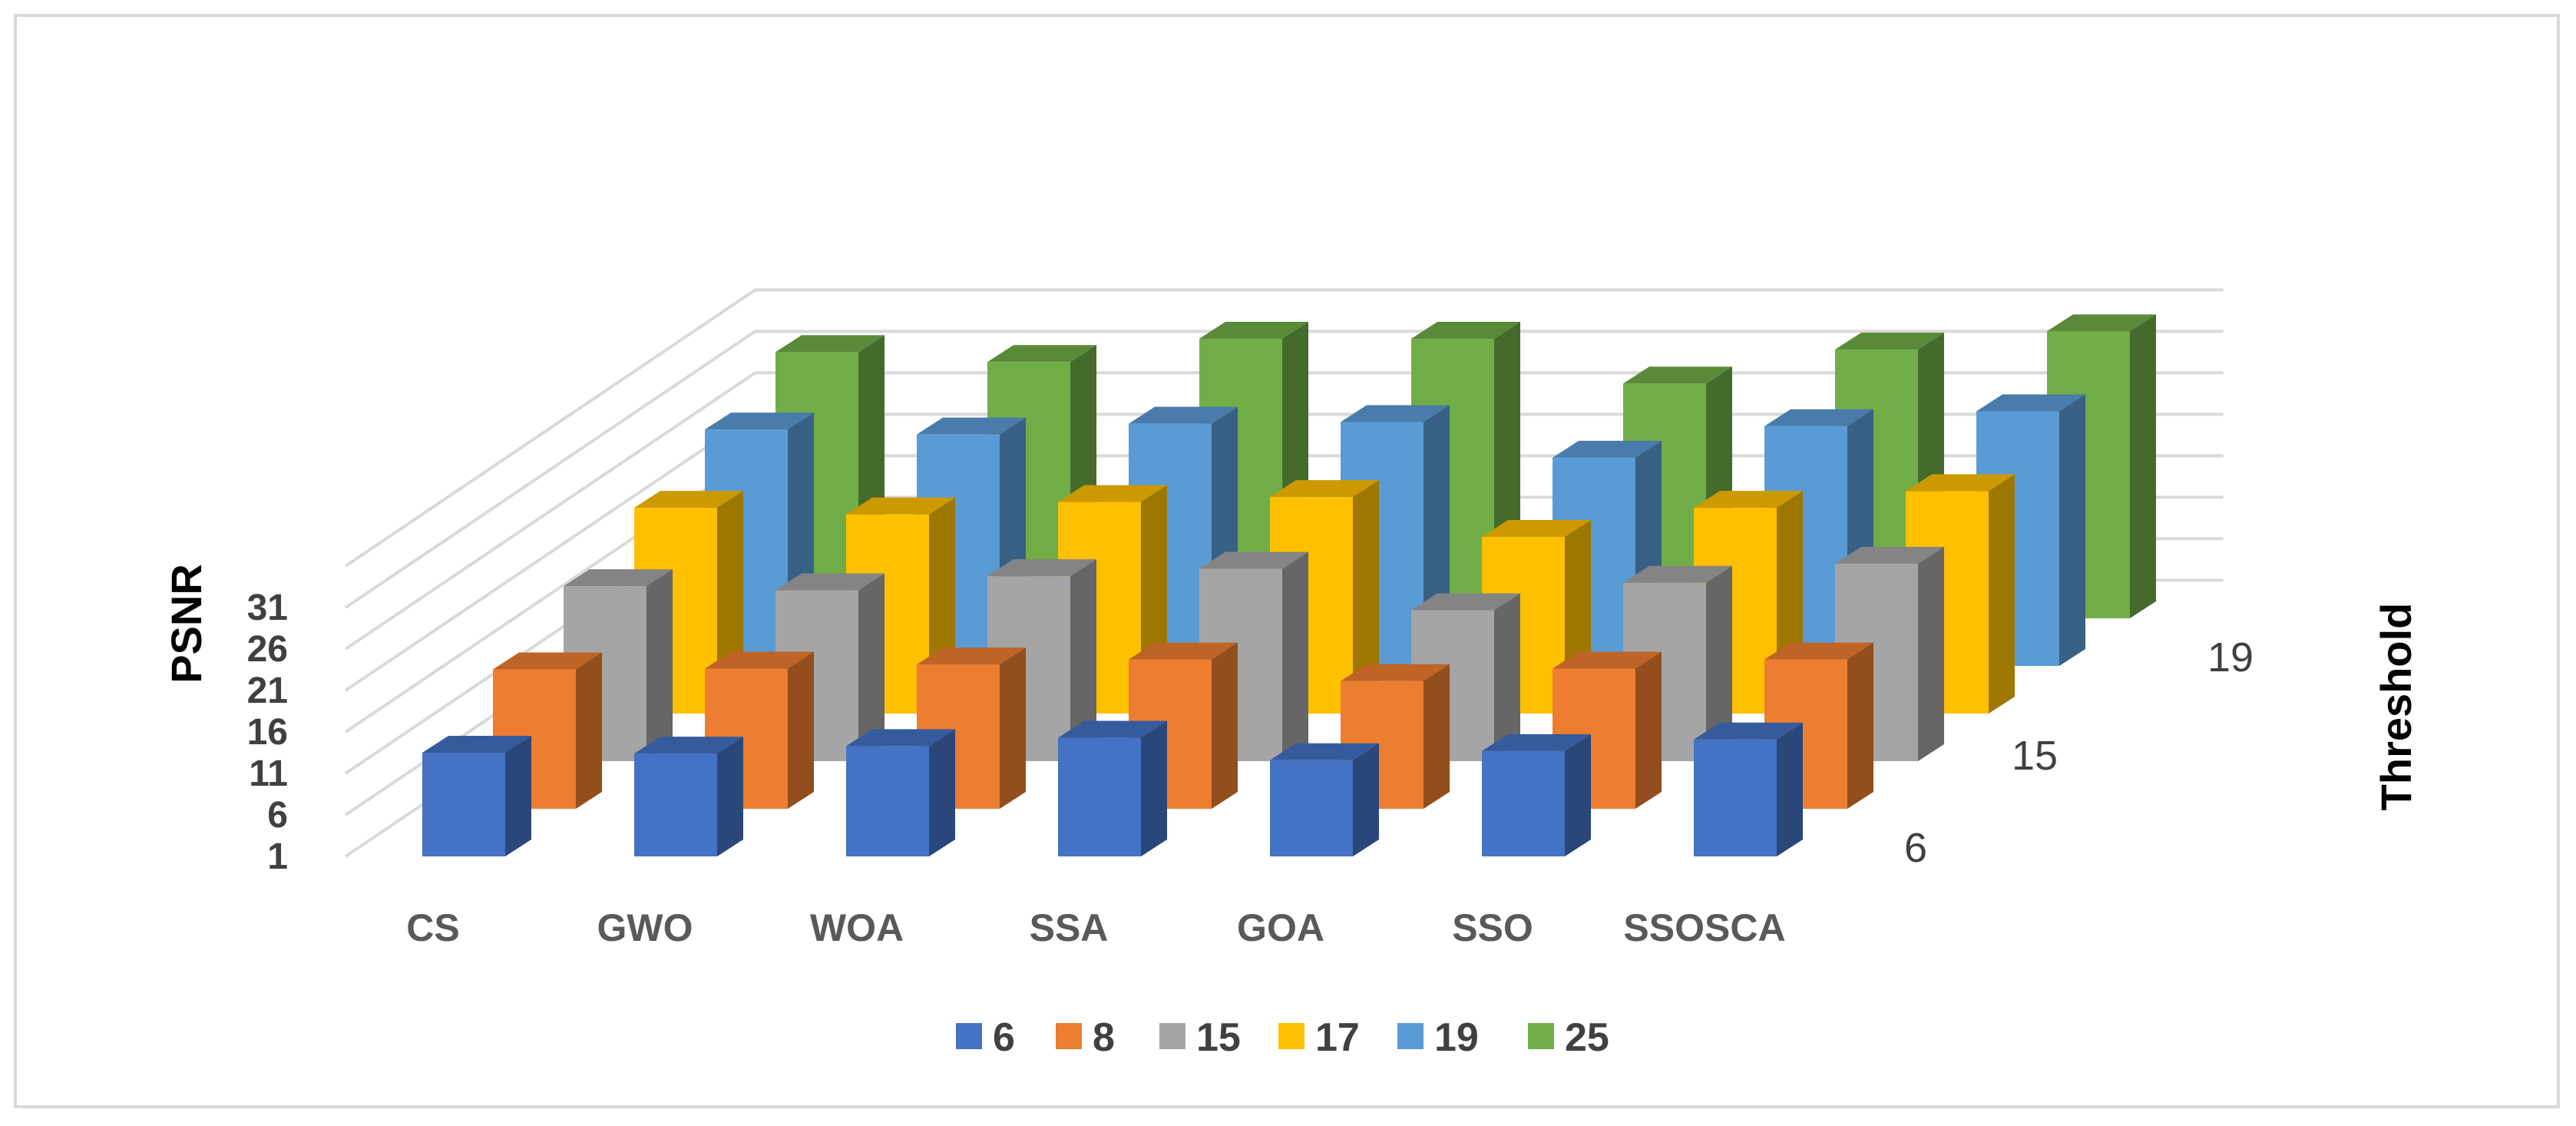 This screenshot has height=1126, width=2576. What do you see at coordinates (547, 730) in the screenshot?
I see `bar: CS / 8: 17.8` at bounding box center [547, 730].